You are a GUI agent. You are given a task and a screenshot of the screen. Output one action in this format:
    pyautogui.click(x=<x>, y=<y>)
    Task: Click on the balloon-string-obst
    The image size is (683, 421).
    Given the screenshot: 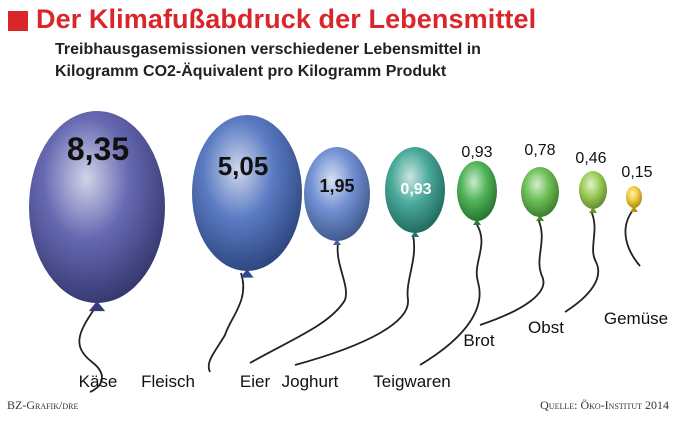 What is the action you would take?
    pyautogui.click(x=582, y=261)
    